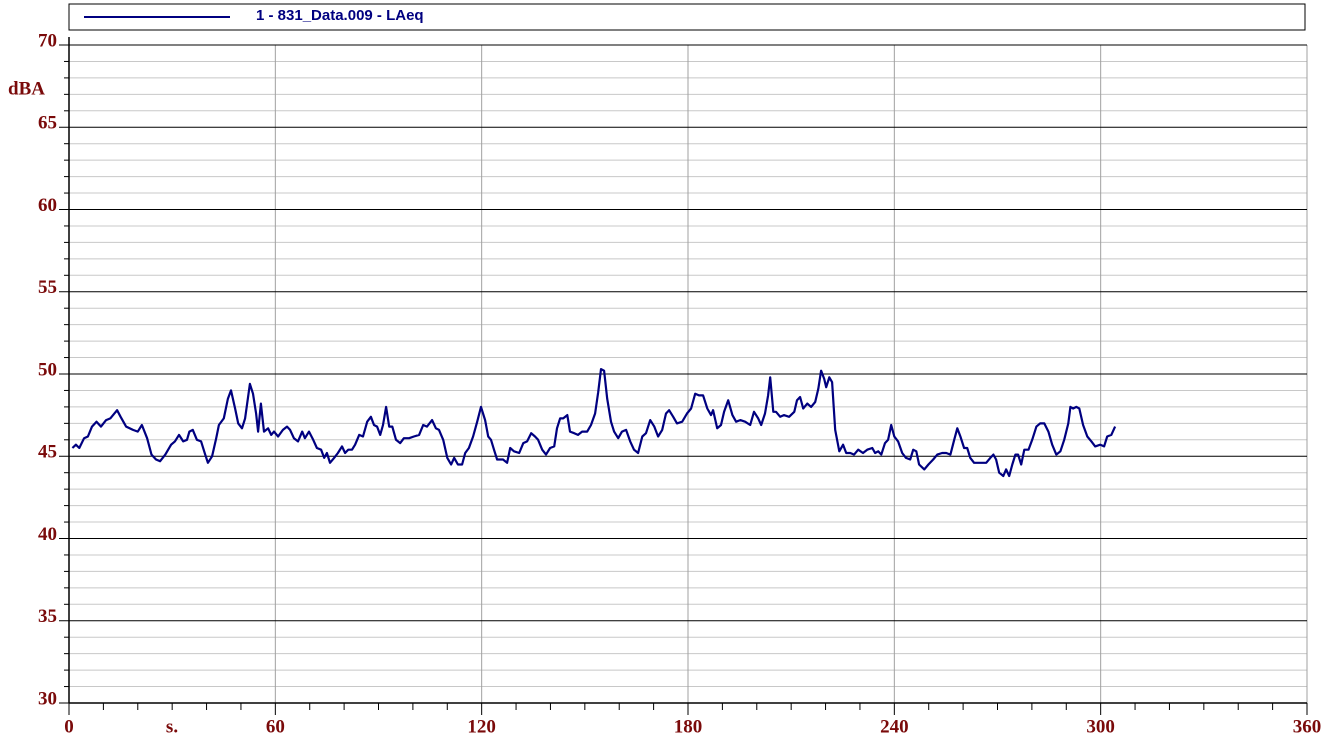  I want to click on legend-label: 1 - 831_Data.009 - LAeq, so click(340, 15).